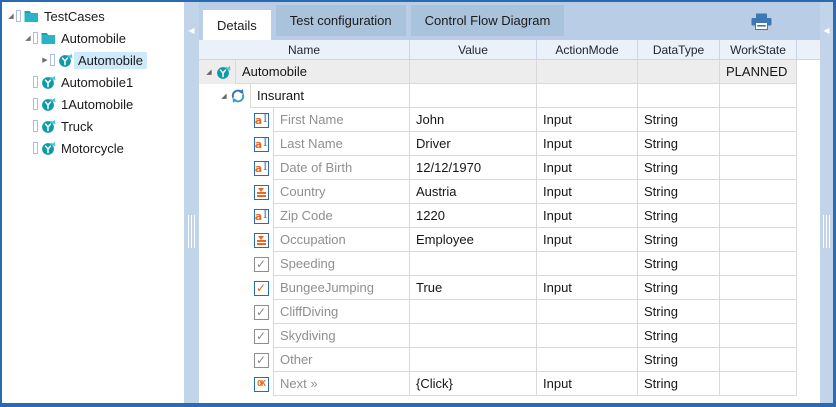 This screenshot has width=836, height=407. Describe the element at coordinates (304, 216) in the screenshot. I see `cell-name: Zip Code` at that location.